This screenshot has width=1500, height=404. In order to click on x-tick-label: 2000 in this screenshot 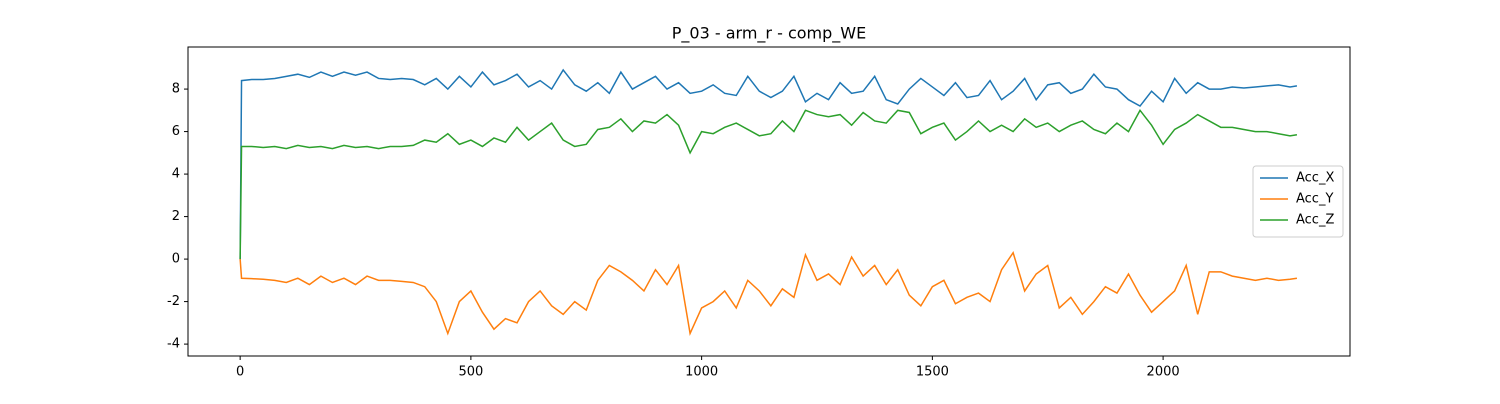, I will do `click(1163, 372)`.